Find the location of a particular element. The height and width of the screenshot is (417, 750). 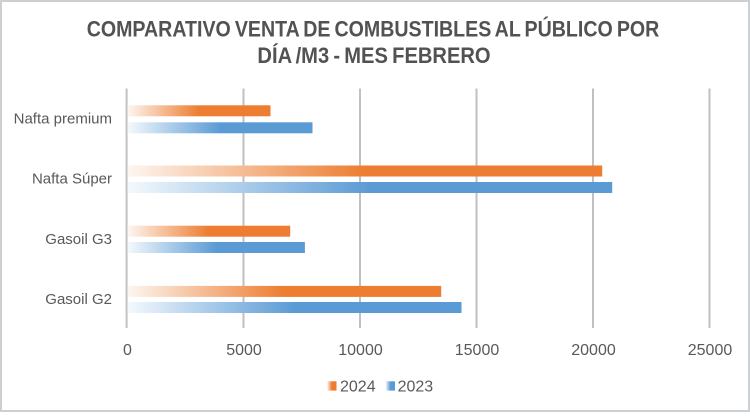

svg-text: 0 is located at coordinates (127, 350).